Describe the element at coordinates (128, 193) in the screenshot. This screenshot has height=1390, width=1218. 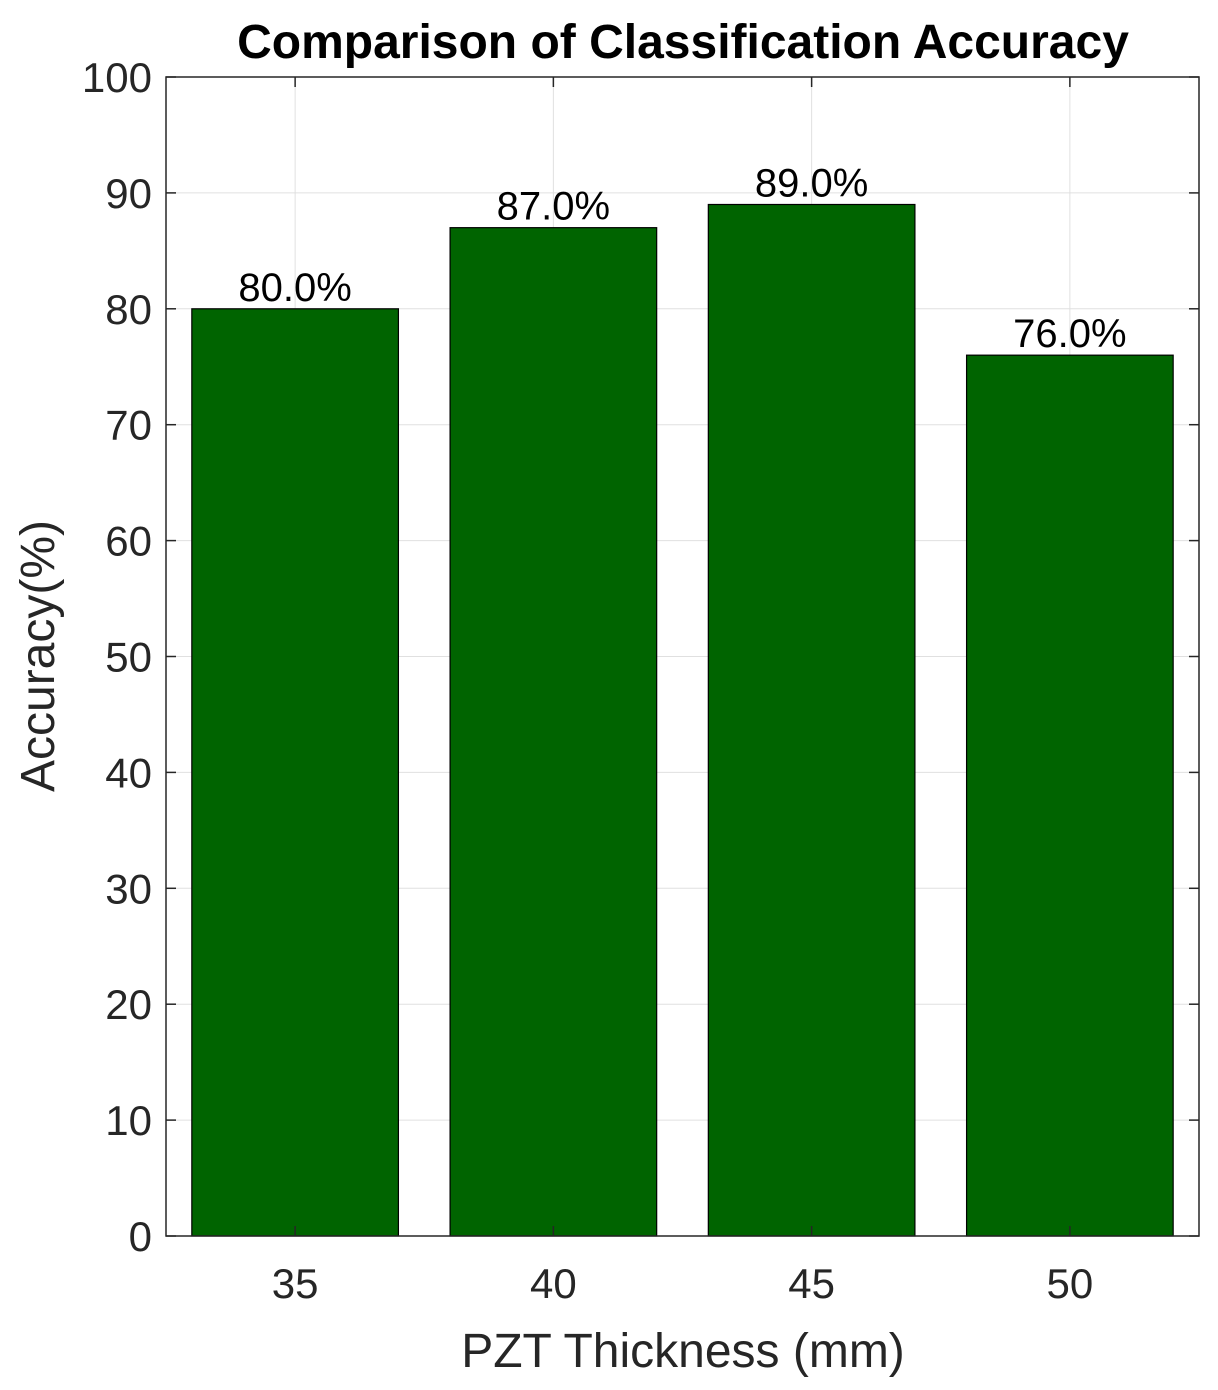
I see `y-tick-label: 90` at that location.